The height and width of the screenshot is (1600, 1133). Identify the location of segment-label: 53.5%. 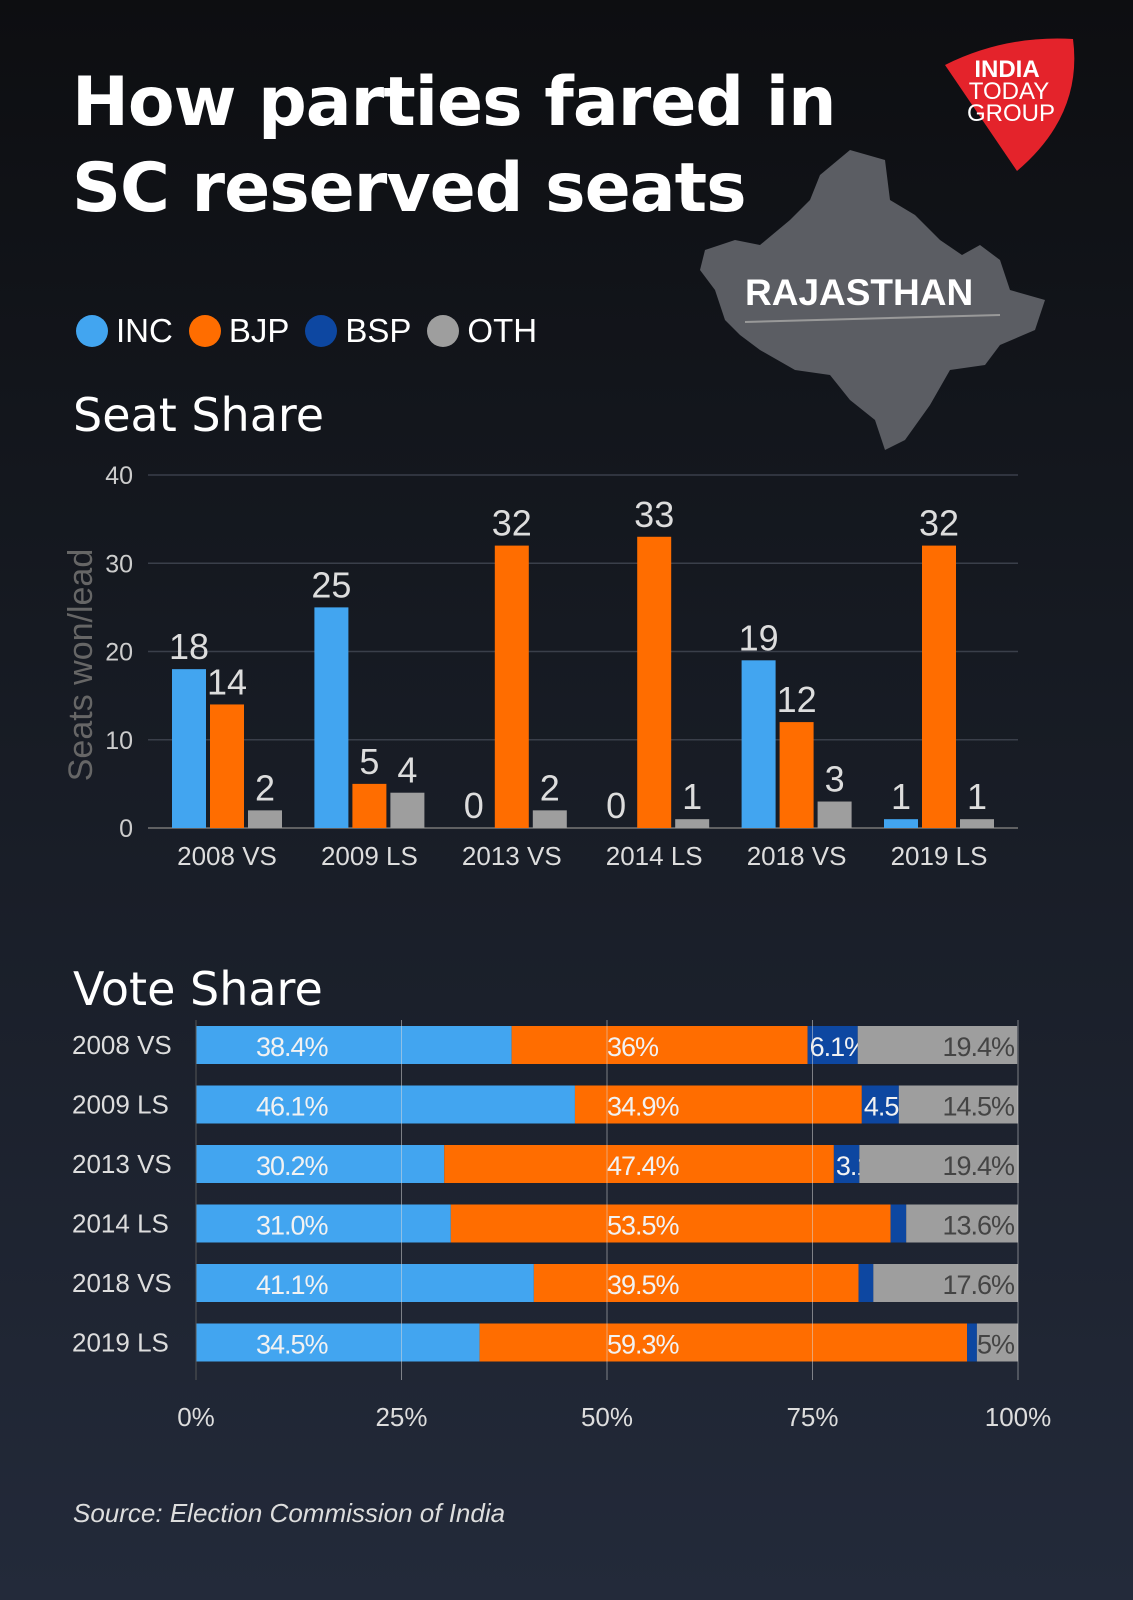
(643, 1226).